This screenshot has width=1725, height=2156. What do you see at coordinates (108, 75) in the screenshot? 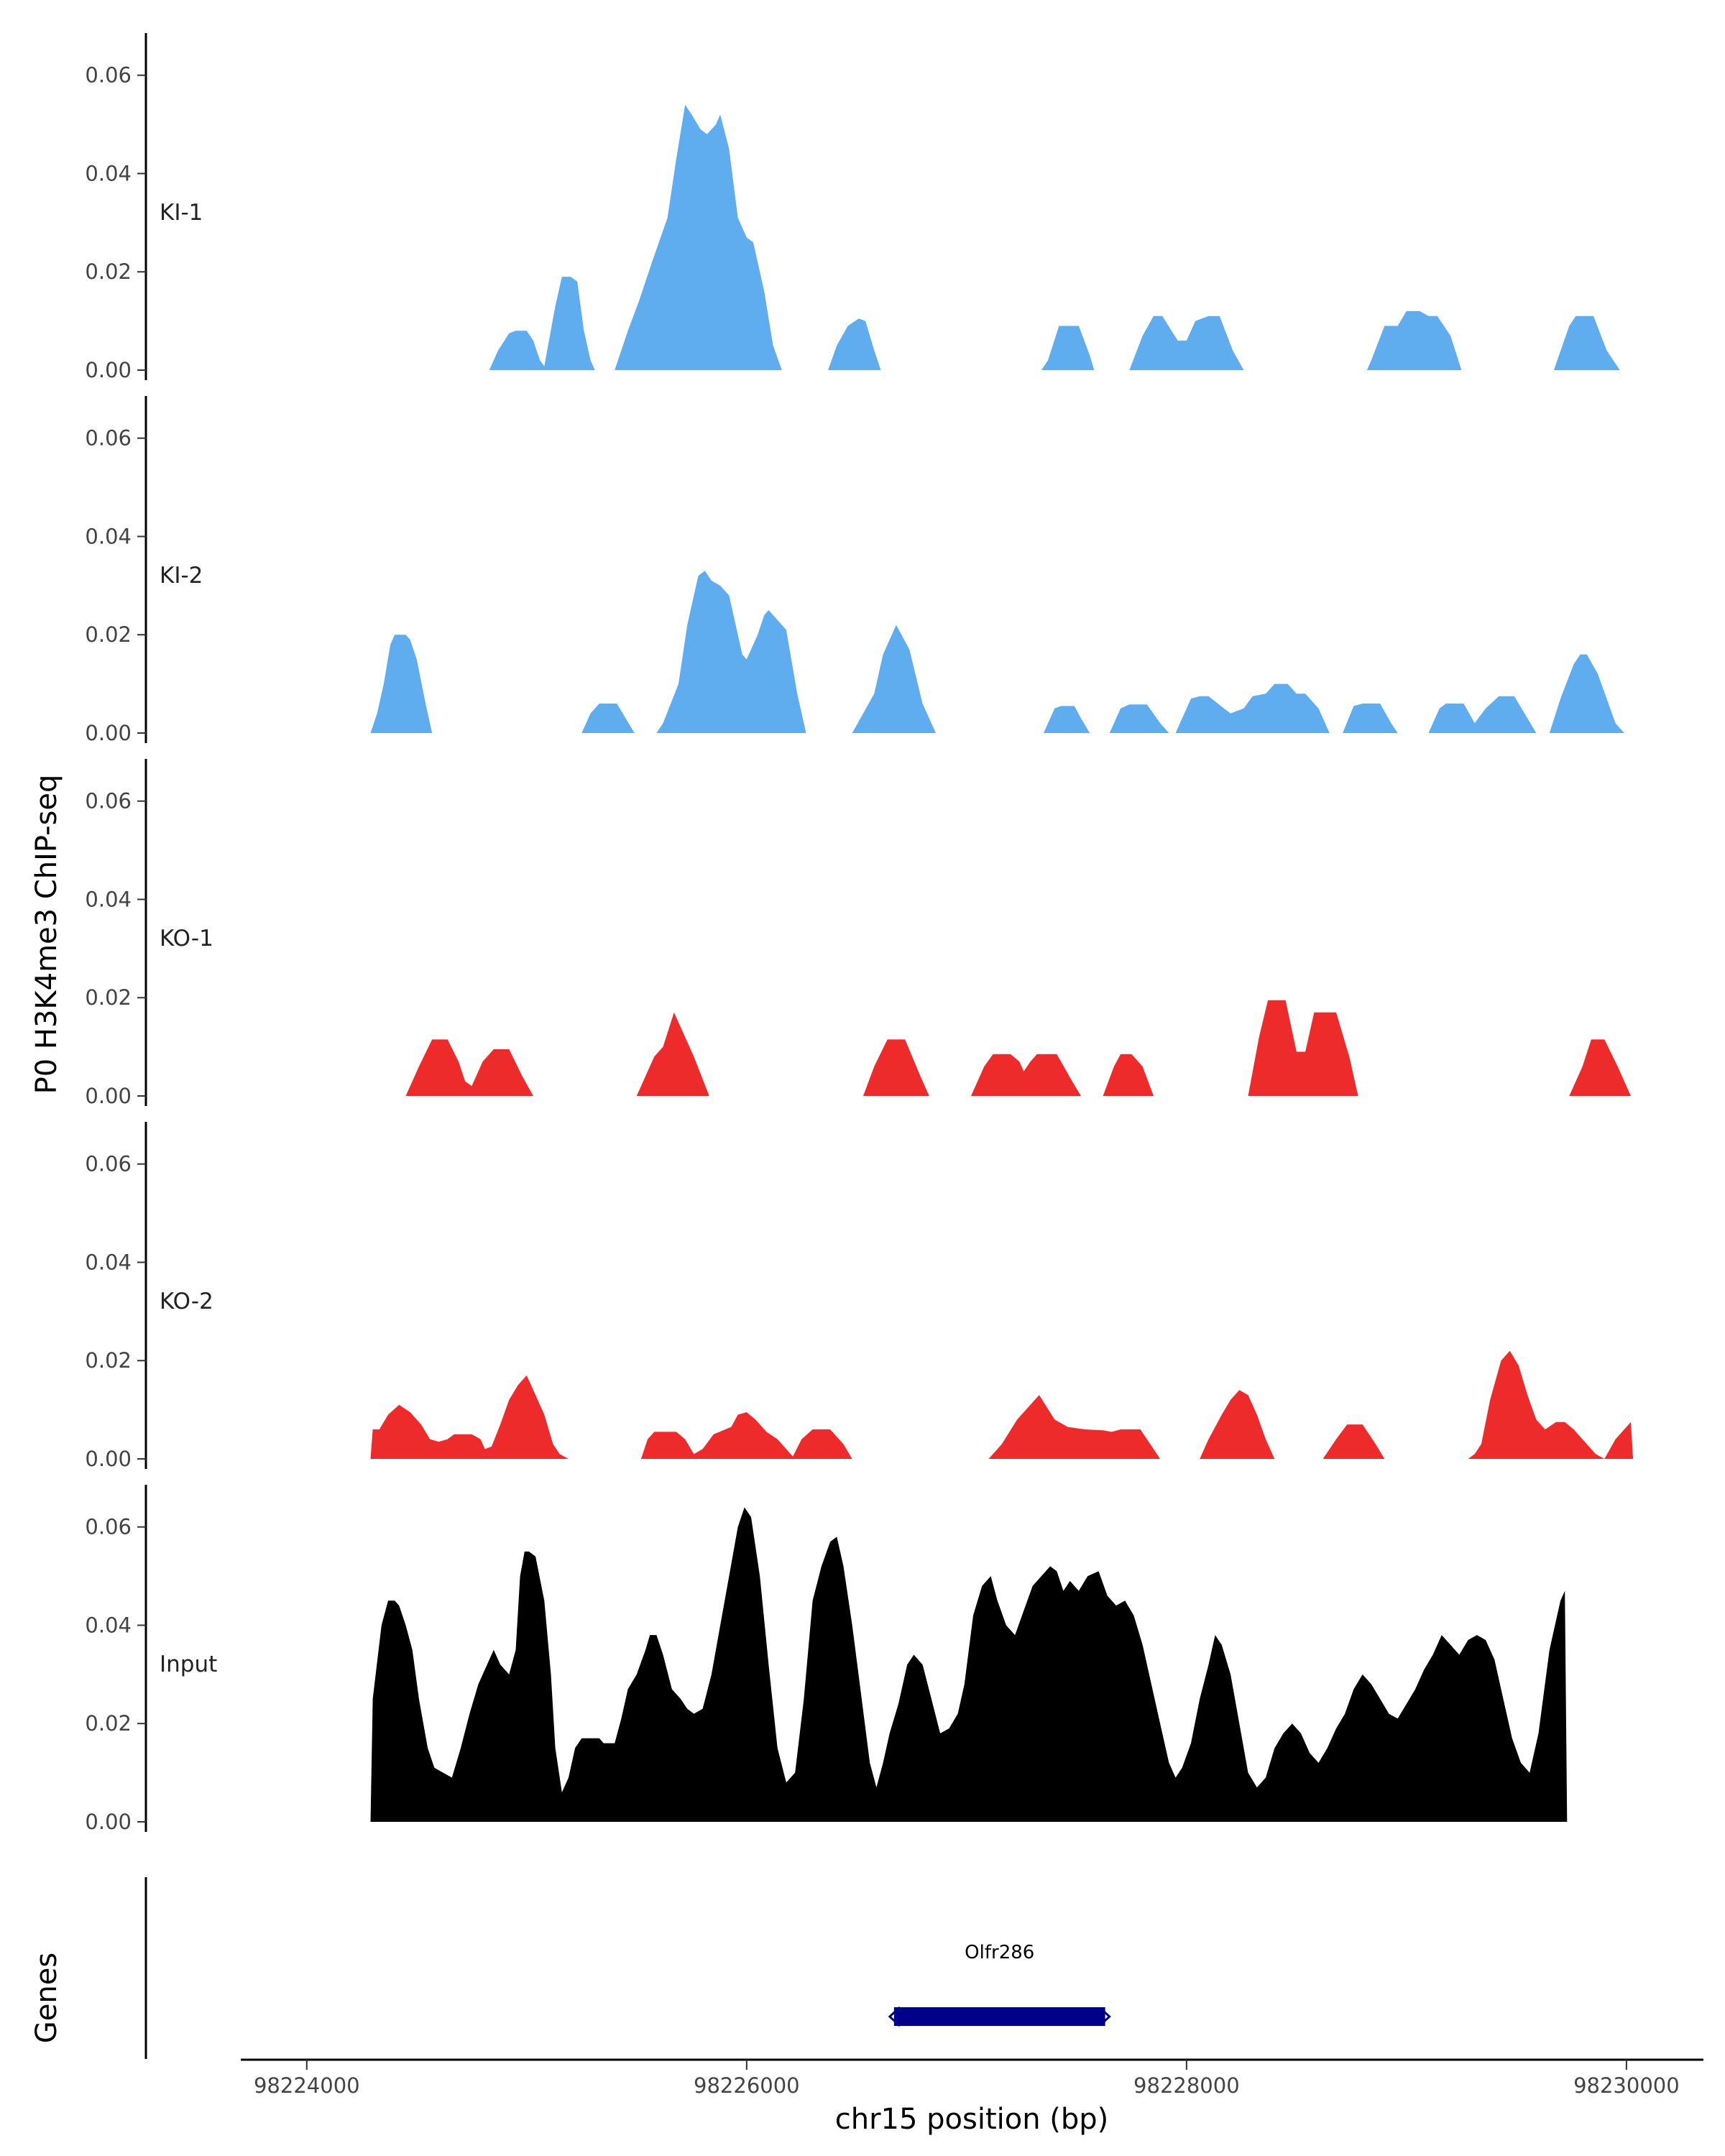
I see `y-tick-label-ki-1: 0.06` at bounding box center [108, 75].